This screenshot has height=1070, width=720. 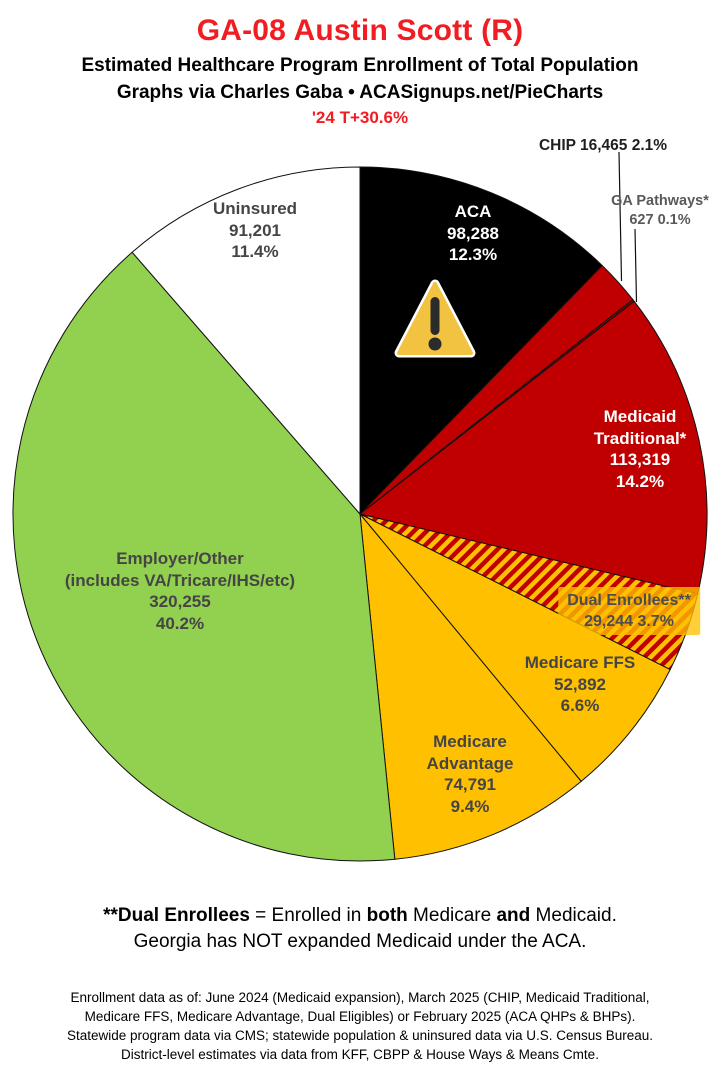 I want to click on slice-label-medicaid-traditional: Medicaid Traditional* 113,319 14.2%, so click(x=640, y=449).